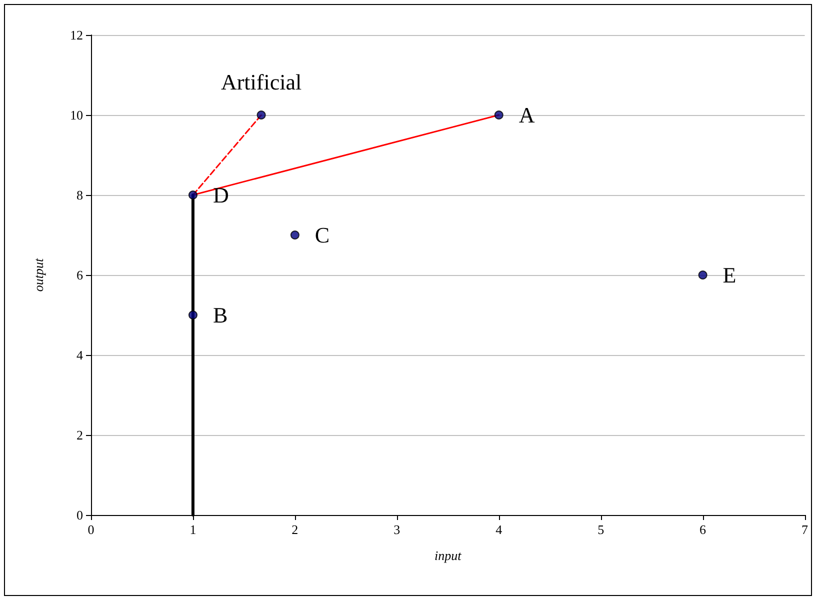  Describe the element at coordinates (91, 529) in the screenshot. I see `x-tick-label: 0` at that location.